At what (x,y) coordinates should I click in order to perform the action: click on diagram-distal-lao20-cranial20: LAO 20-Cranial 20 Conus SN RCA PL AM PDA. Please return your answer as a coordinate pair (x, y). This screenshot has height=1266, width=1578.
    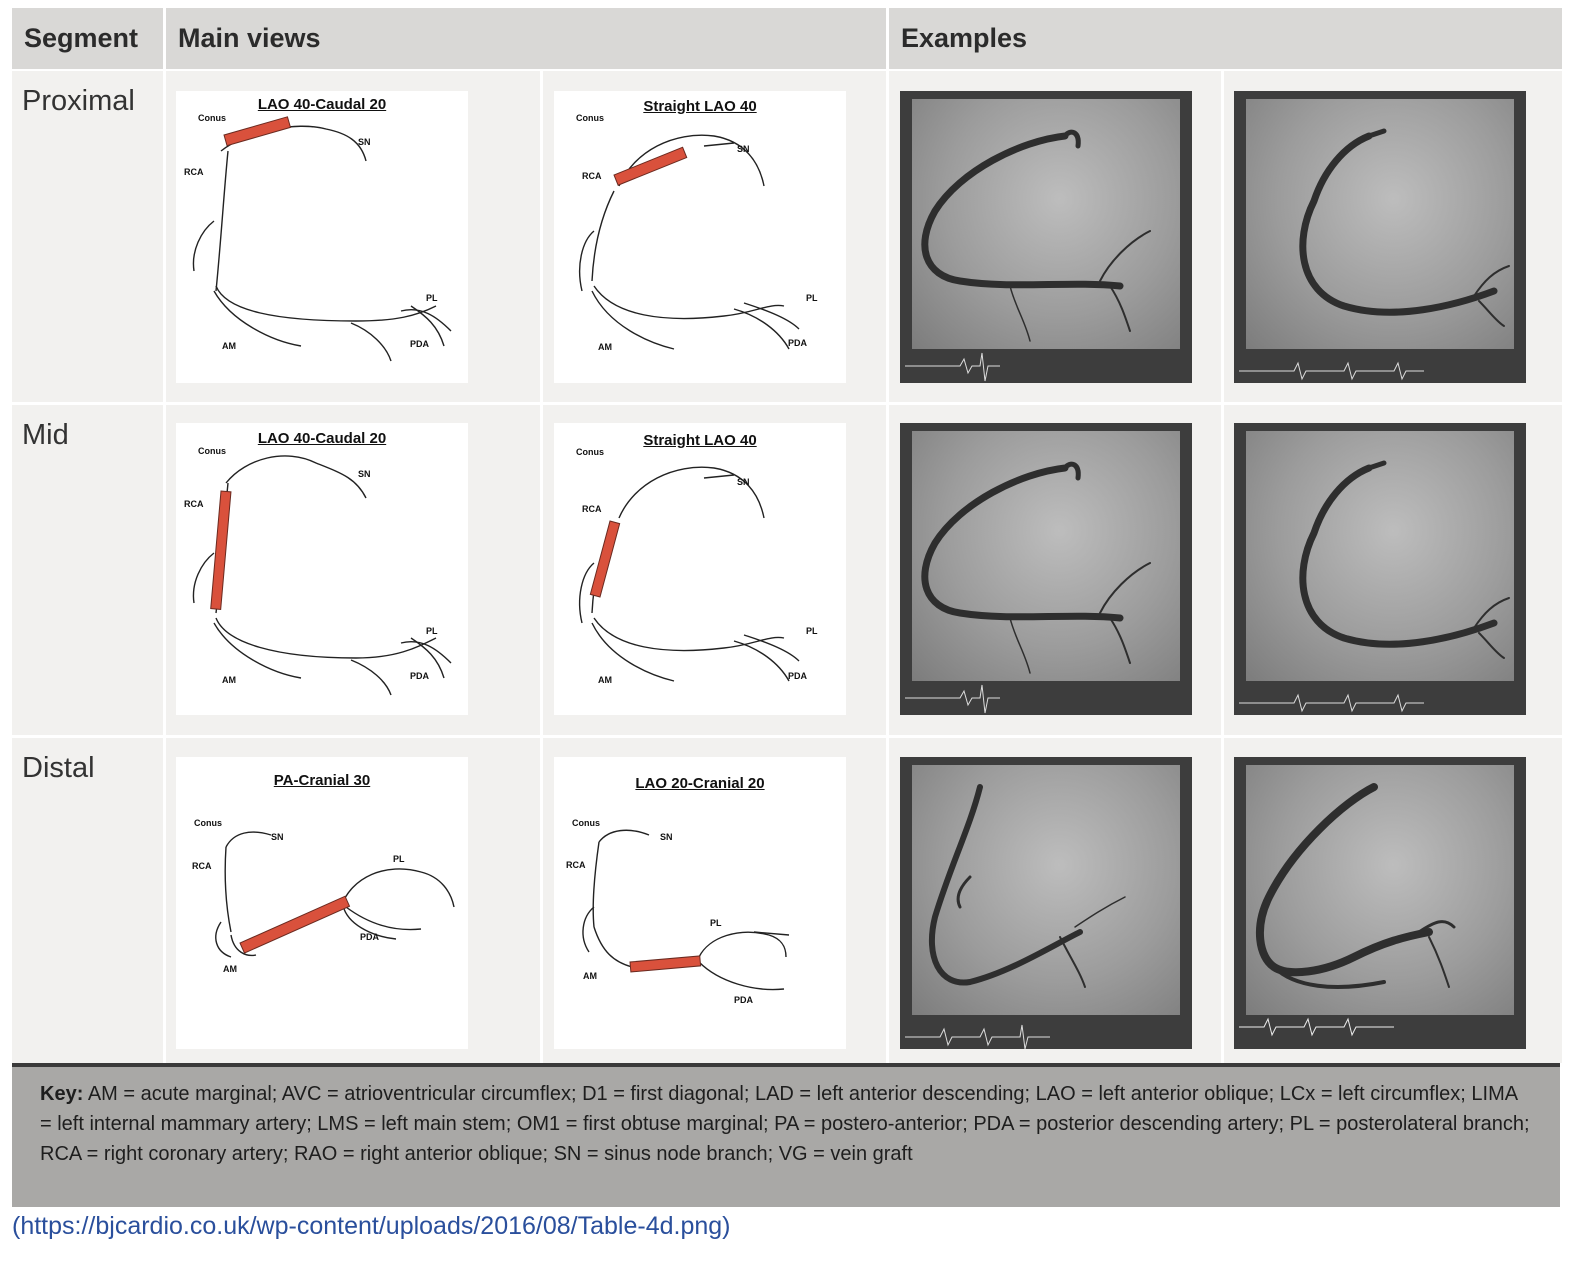
    Looking at the image, I should click on (700, 903).